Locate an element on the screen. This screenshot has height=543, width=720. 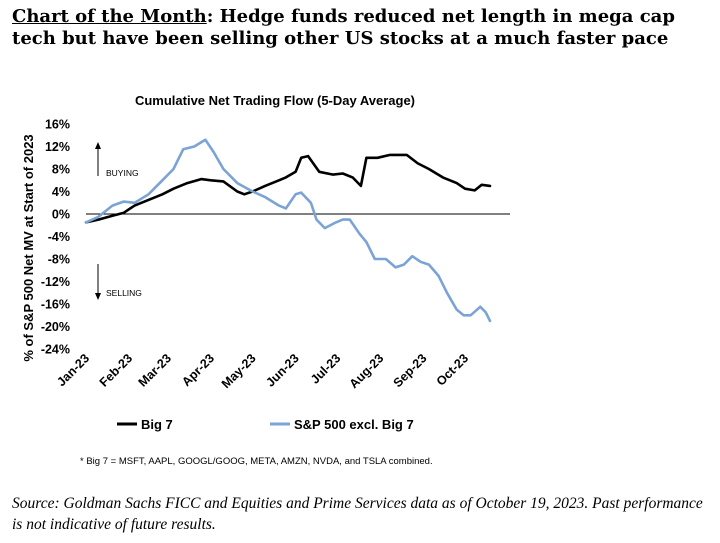
y-axis: 16% 12% 8% 4% 0% -4% -8% -12% -16% -20% -24% is located at coordinates (55, 237).